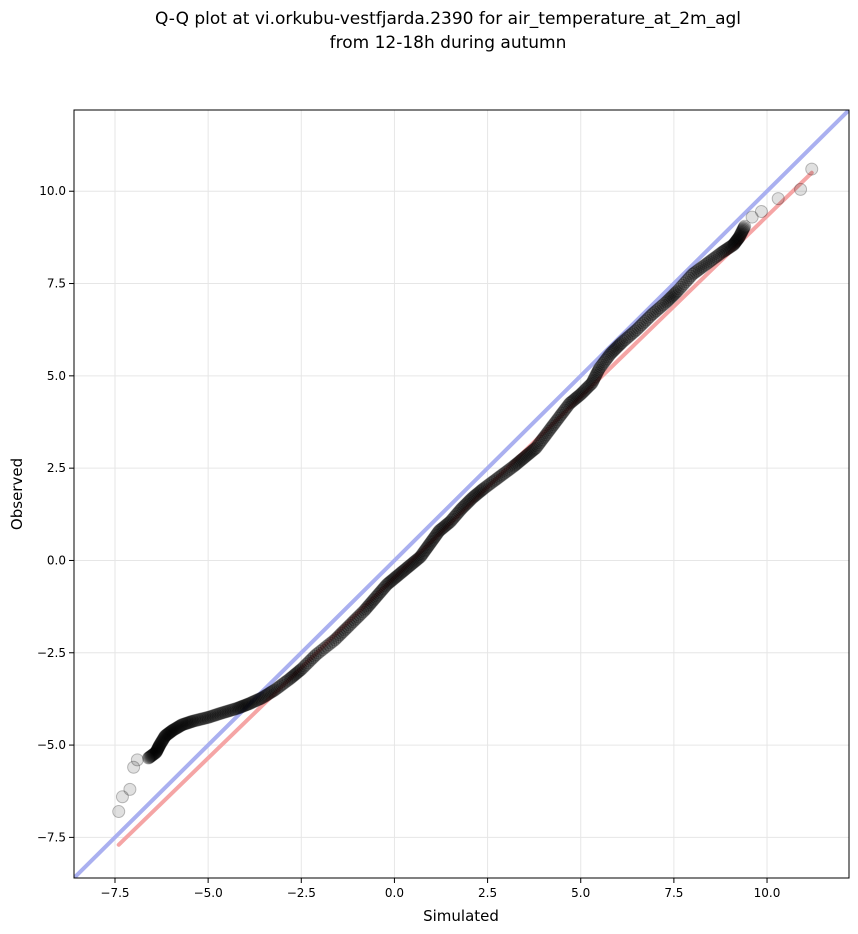  Describe the element at coordinates (673, 893) in the screenshot. I see `x-tick-label: 7.5` at that location.